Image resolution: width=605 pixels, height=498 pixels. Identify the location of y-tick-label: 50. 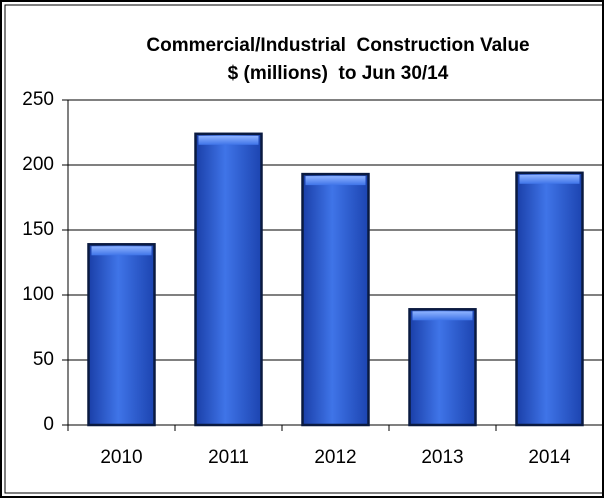
(43, 359).